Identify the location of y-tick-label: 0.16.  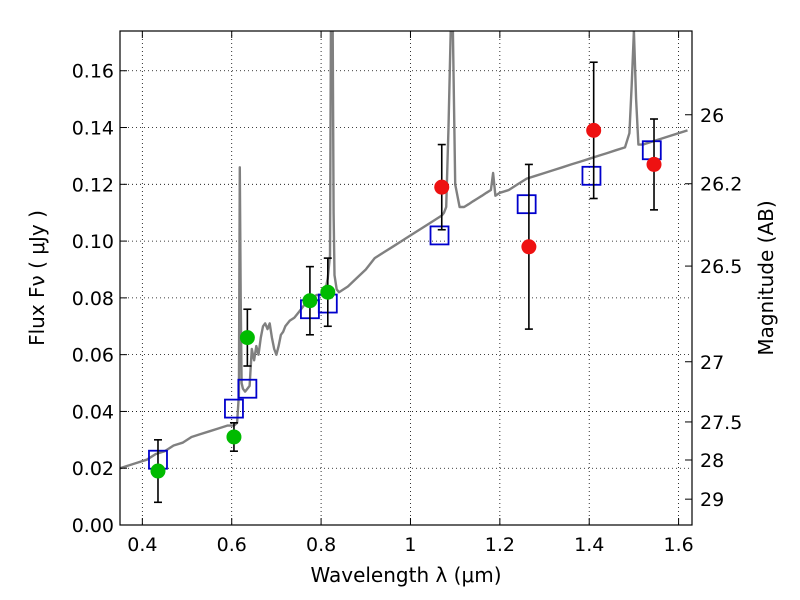
(93, 72).